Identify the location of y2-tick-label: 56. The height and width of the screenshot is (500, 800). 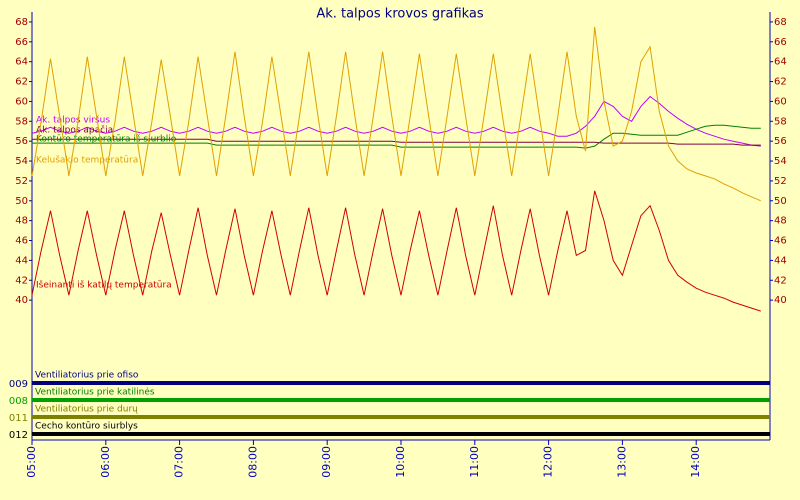
(780, 141).